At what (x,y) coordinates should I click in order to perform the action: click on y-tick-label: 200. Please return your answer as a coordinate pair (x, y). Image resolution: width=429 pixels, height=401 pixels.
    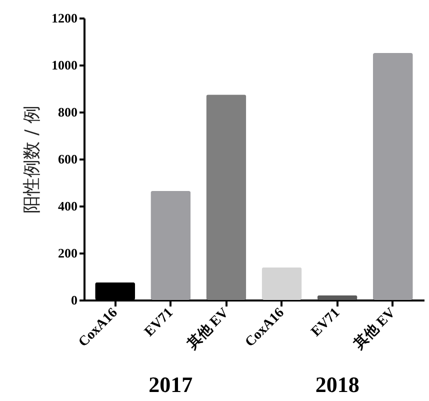
    Looking at the image, I should click on (68, 253).